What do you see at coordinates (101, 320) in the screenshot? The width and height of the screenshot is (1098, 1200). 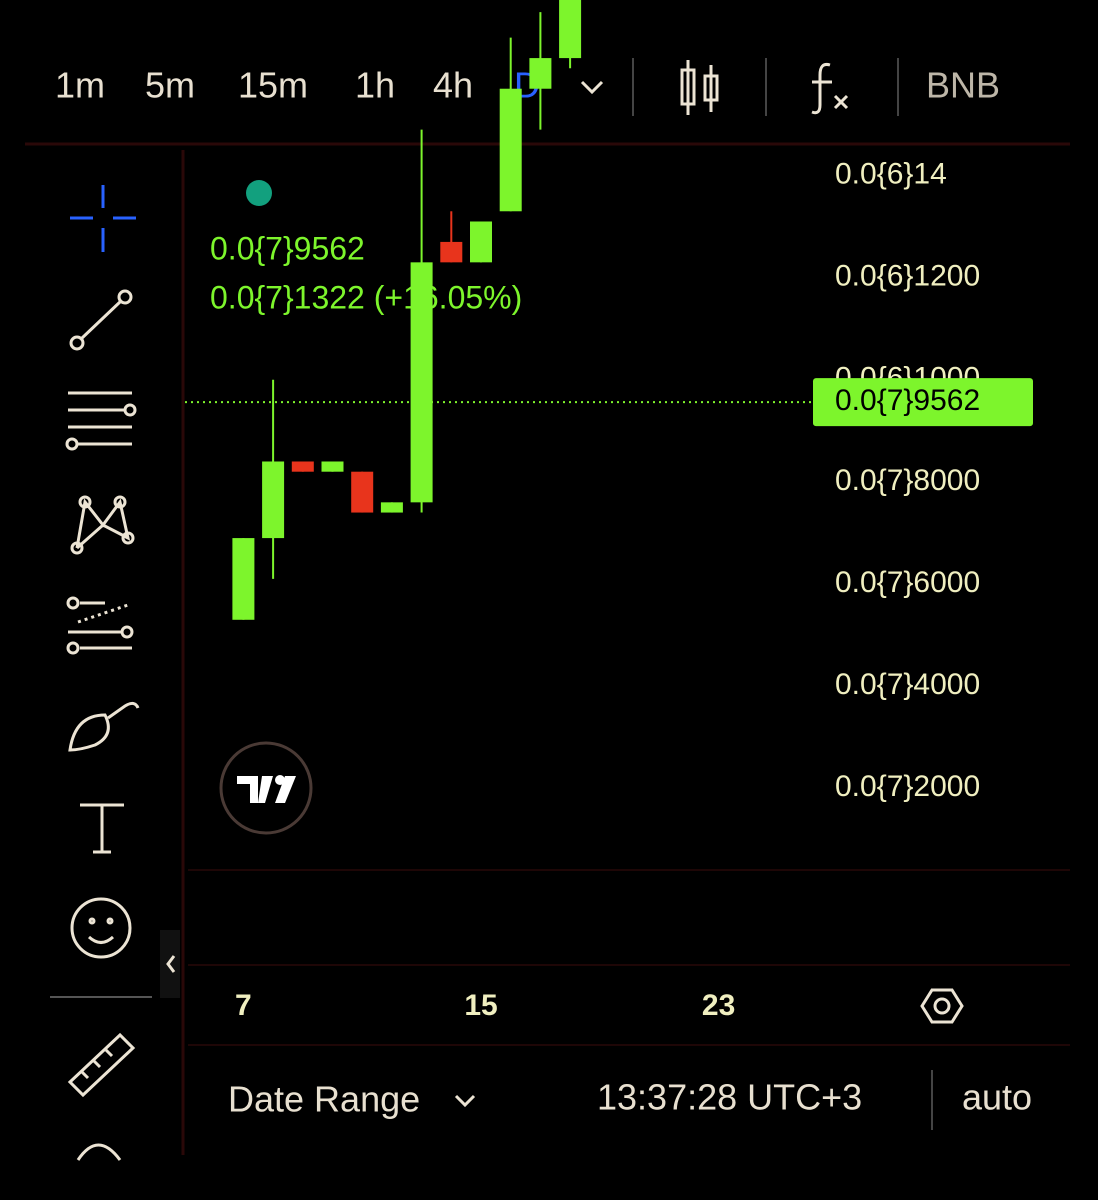 I see `trendline-tool` at bounding box center [101, 320].